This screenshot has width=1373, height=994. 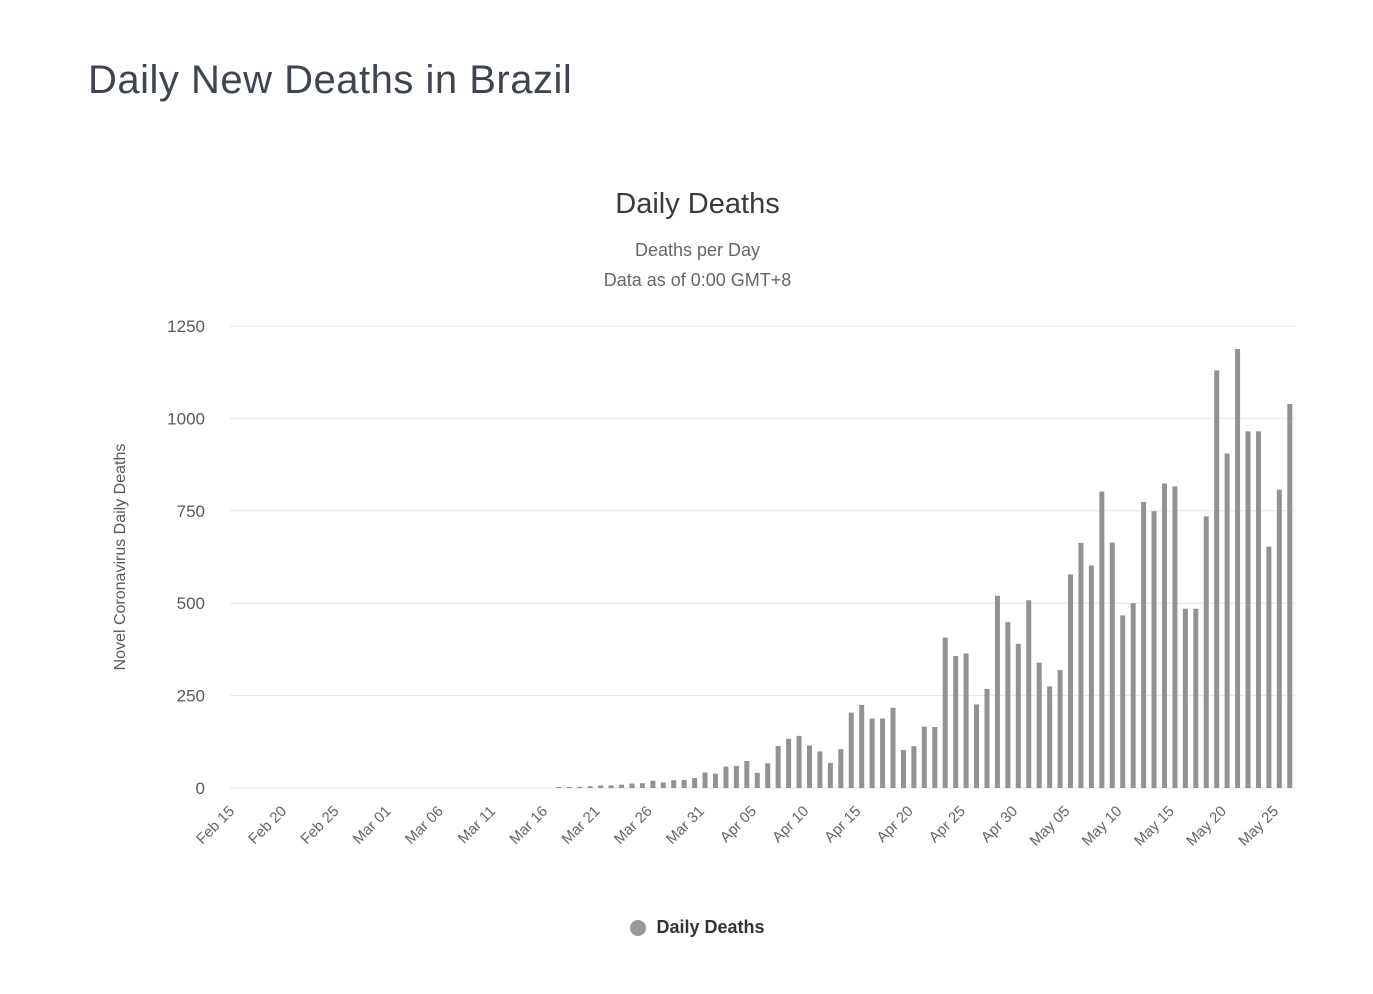 What do you see at coordinates (528, 825) in the screenshot?
I see `x-tick-label: Mar 16` at bounding box center [528, 825].